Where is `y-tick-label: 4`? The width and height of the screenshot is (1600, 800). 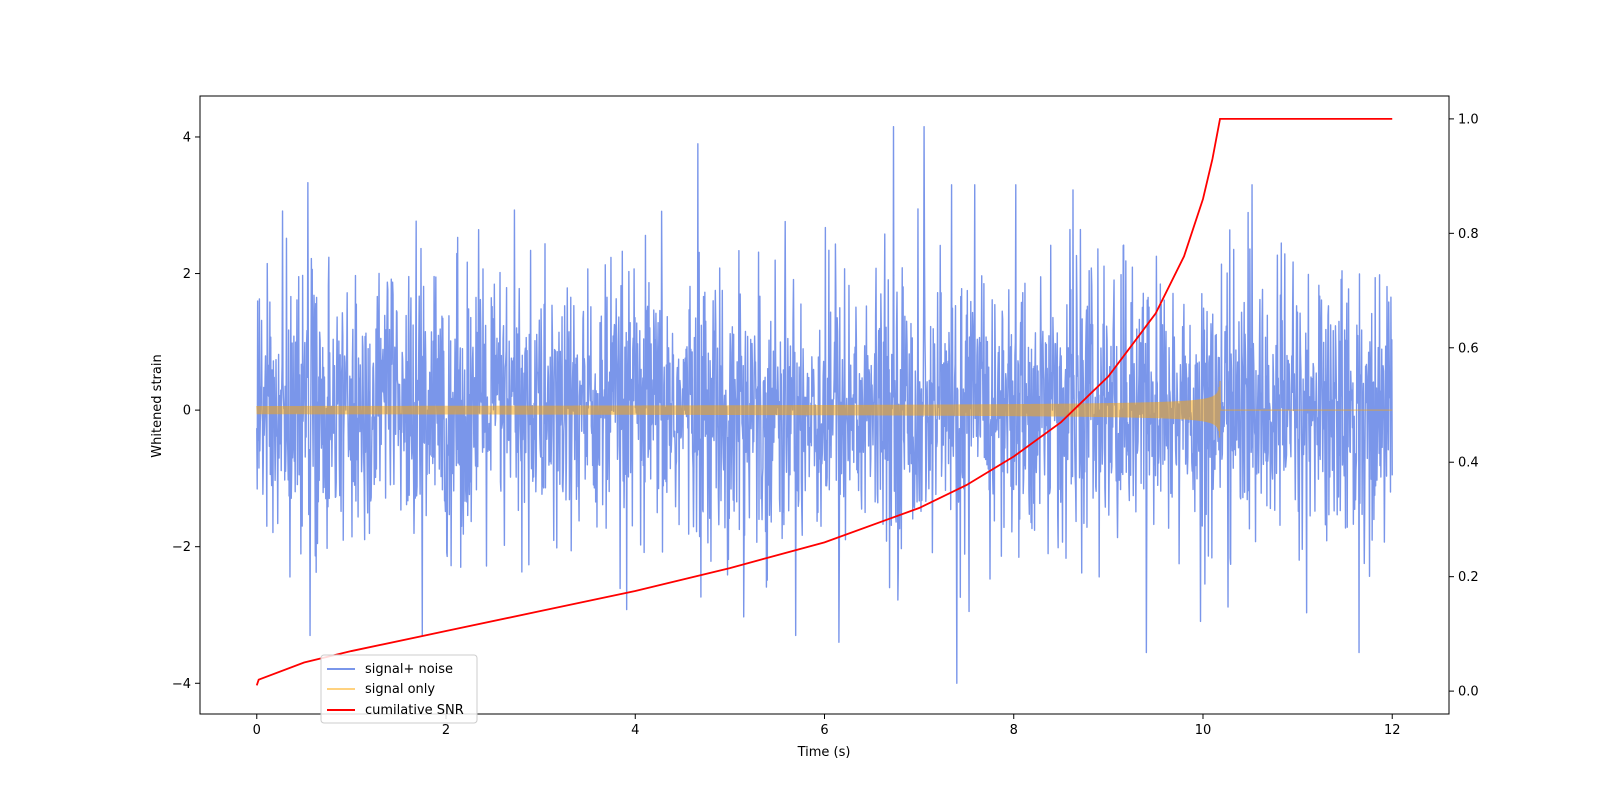
y-tick-label: 4 is located at coordinates (187, 137).